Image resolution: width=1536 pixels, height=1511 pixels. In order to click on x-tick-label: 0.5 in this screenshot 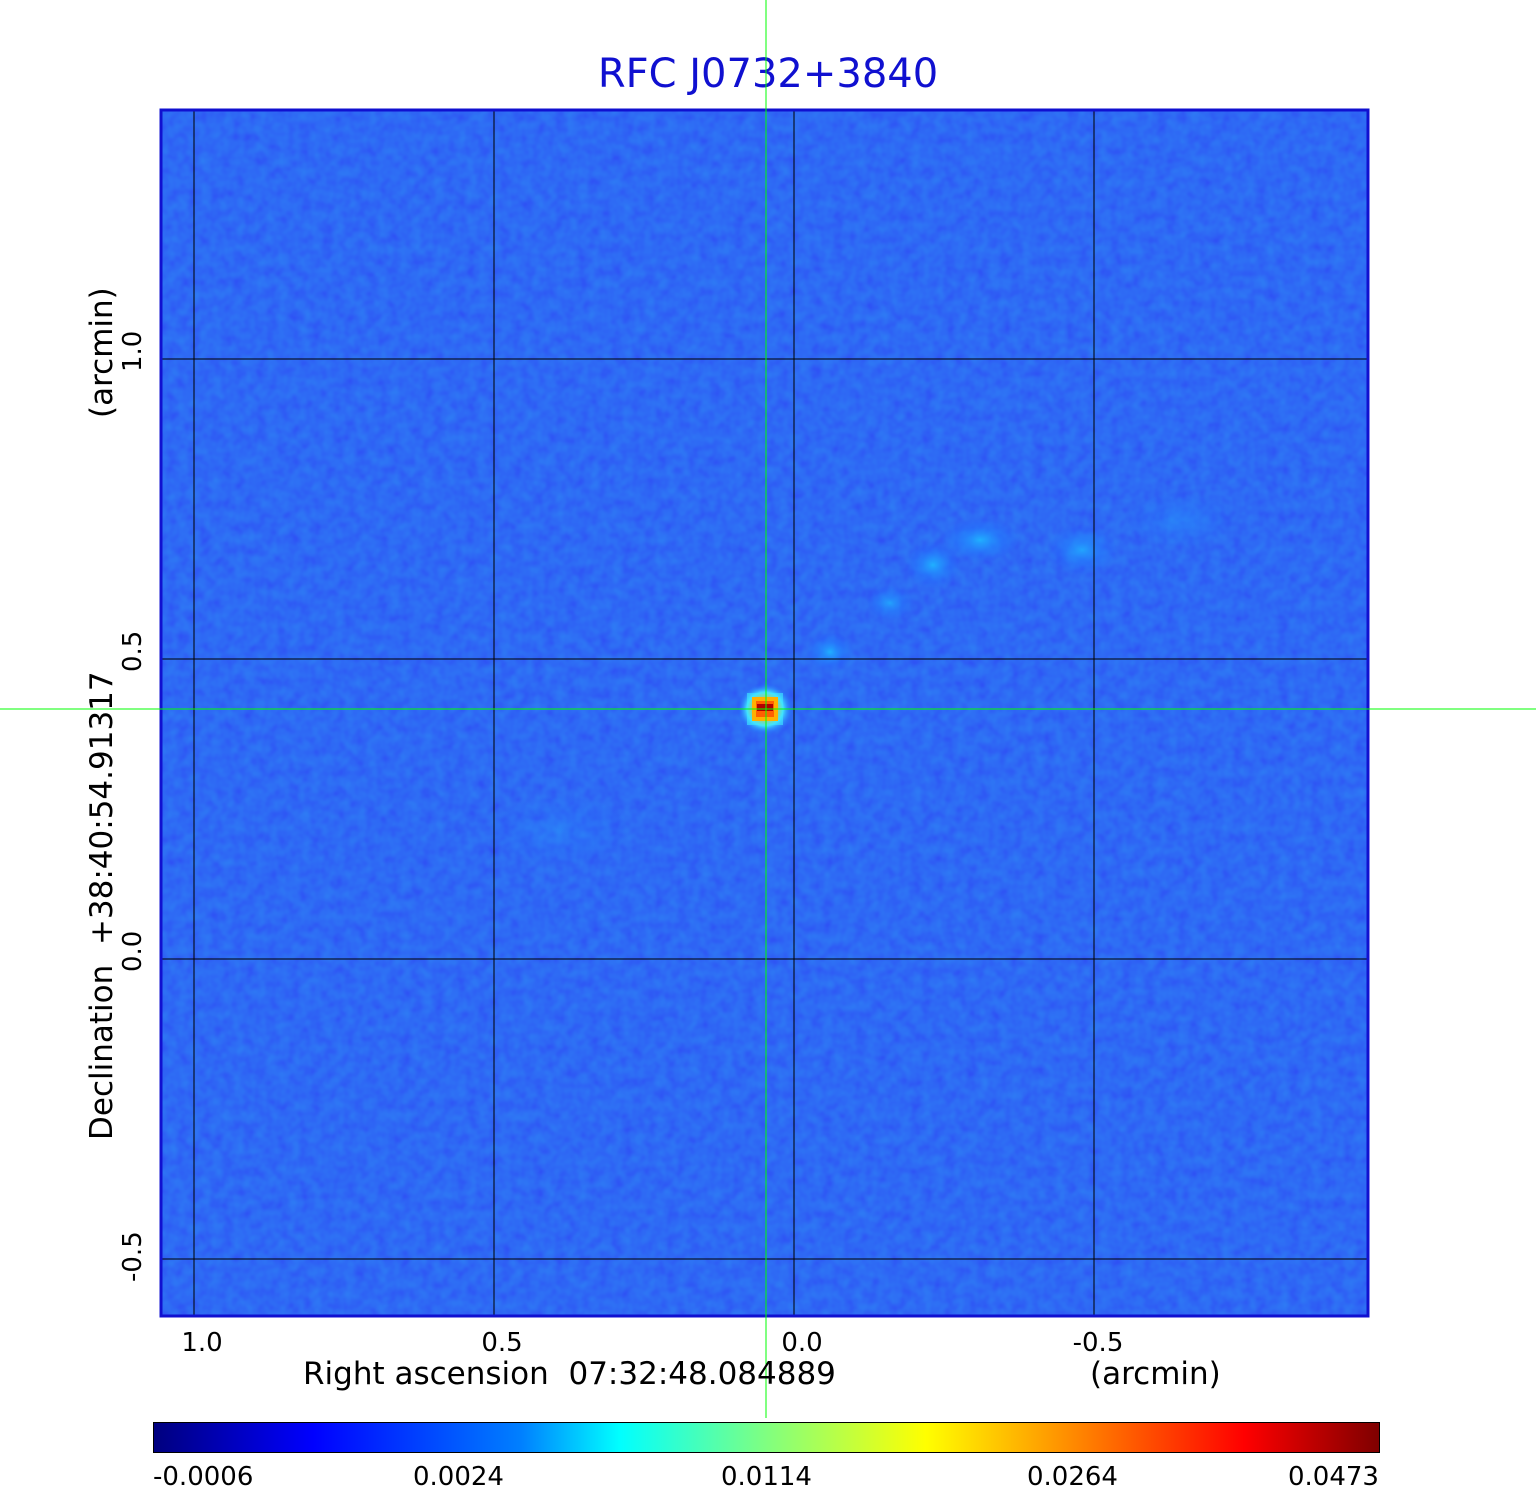, I will do `click(502, 1343)`.